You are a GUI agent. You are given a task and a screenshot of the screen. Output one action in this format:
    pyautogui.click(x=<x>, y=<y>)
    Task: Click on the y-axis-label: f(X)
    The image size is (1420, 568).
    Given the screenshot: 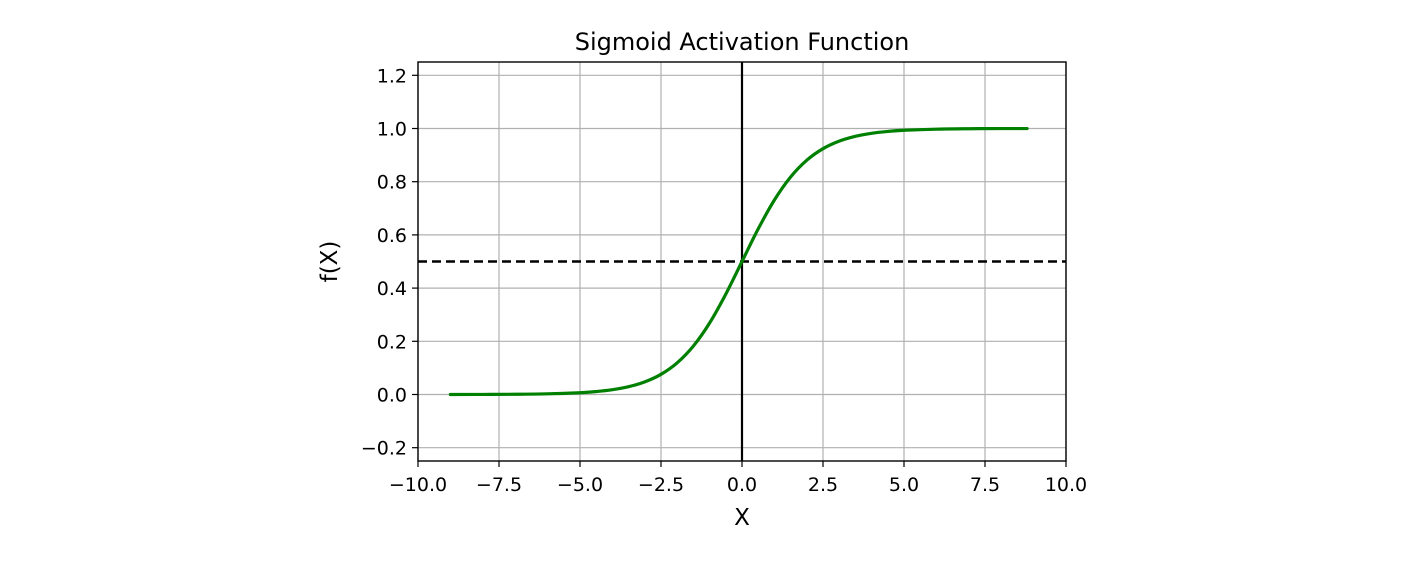 What is the action you would take?
    pyautogui.click(x=330, y=262)
    